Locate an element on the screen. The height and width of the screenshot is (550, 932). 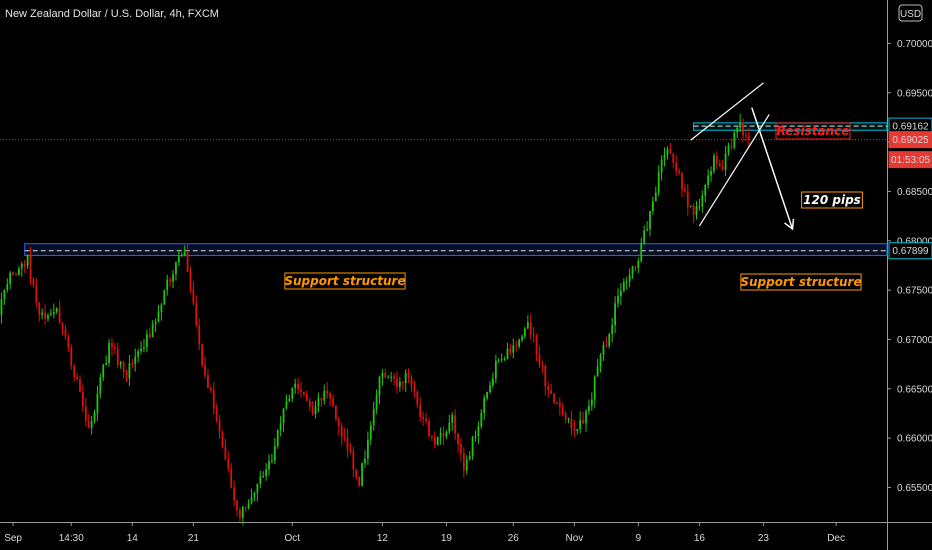
wedge-upper-line is located at coordinates (727, 111).